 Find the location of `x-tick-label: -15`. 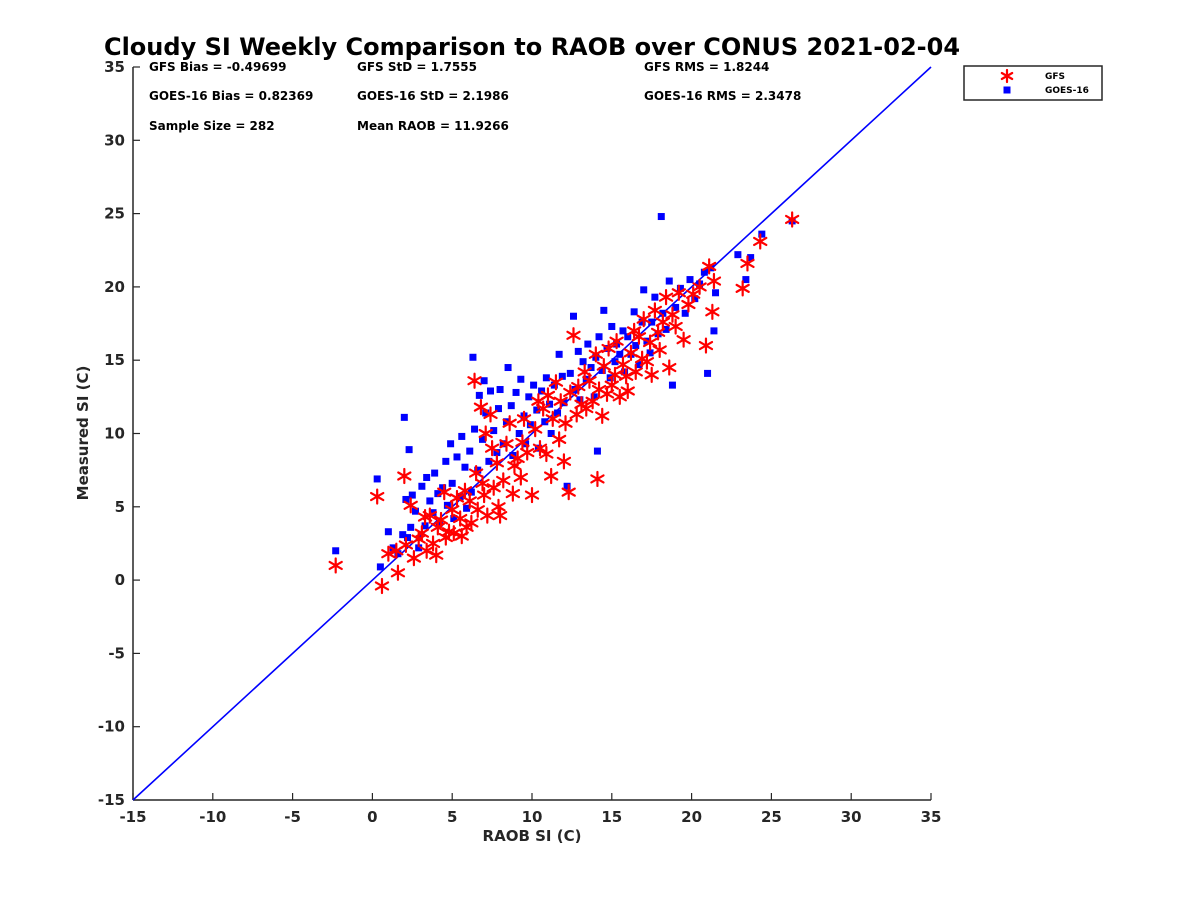

x-tick-label: -15 is located at coordinates (132, 817).